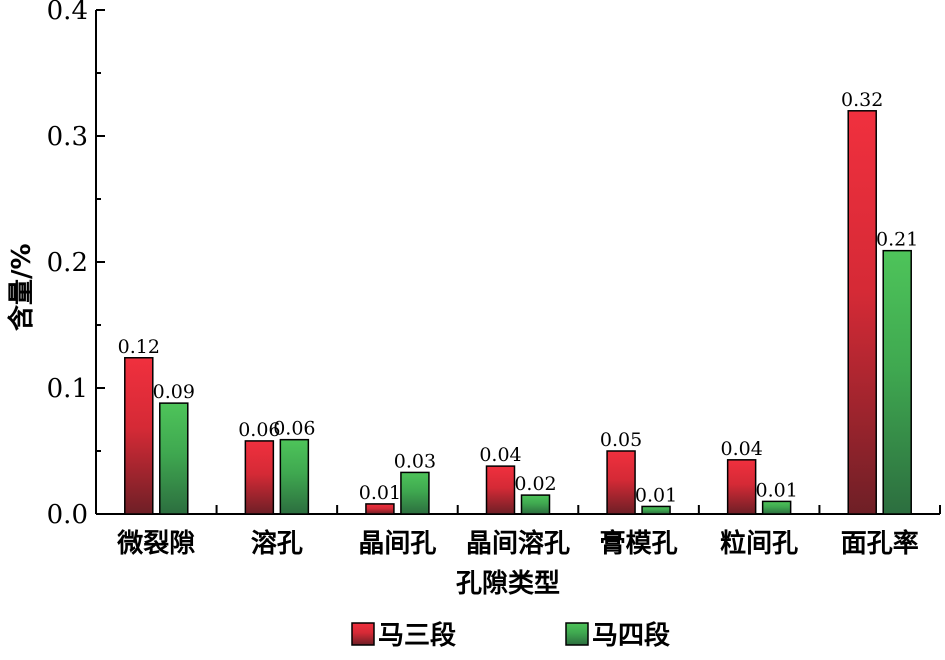 The image size is (945, 660). I want to click on bar-value-label: 0.09, so click(174, 392).